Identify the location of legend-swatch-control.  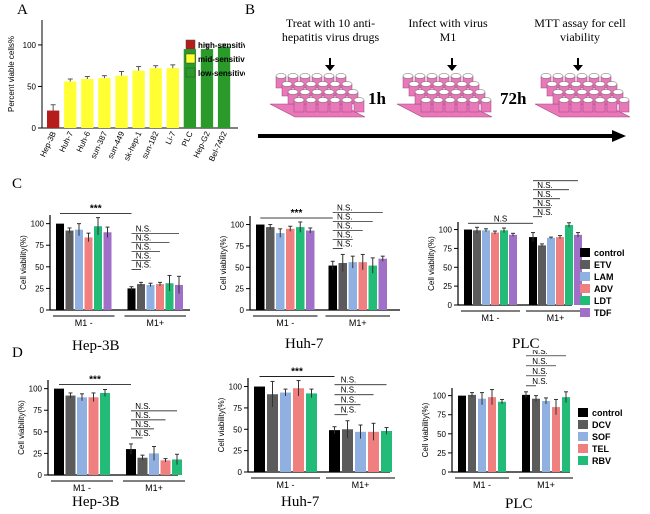
(583, 412).